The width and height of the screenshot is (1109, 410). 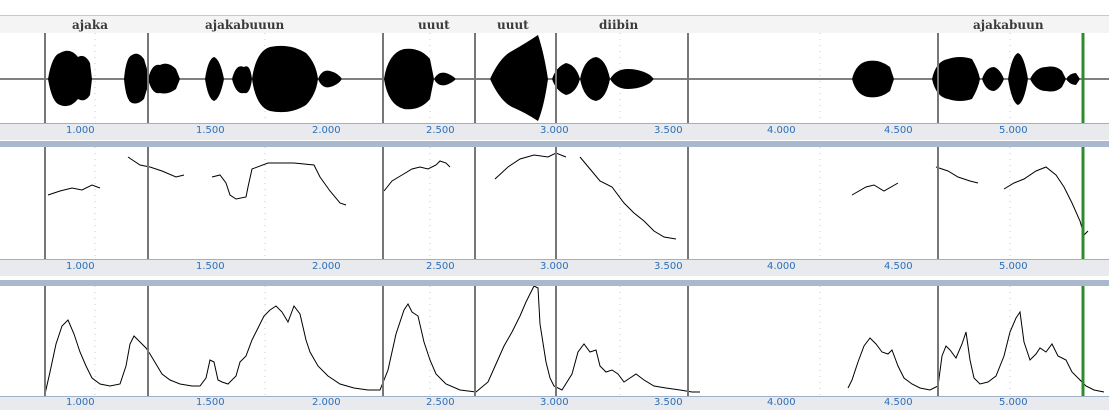 I want to click on word-label: ajaka, so click(x=90, y=25).